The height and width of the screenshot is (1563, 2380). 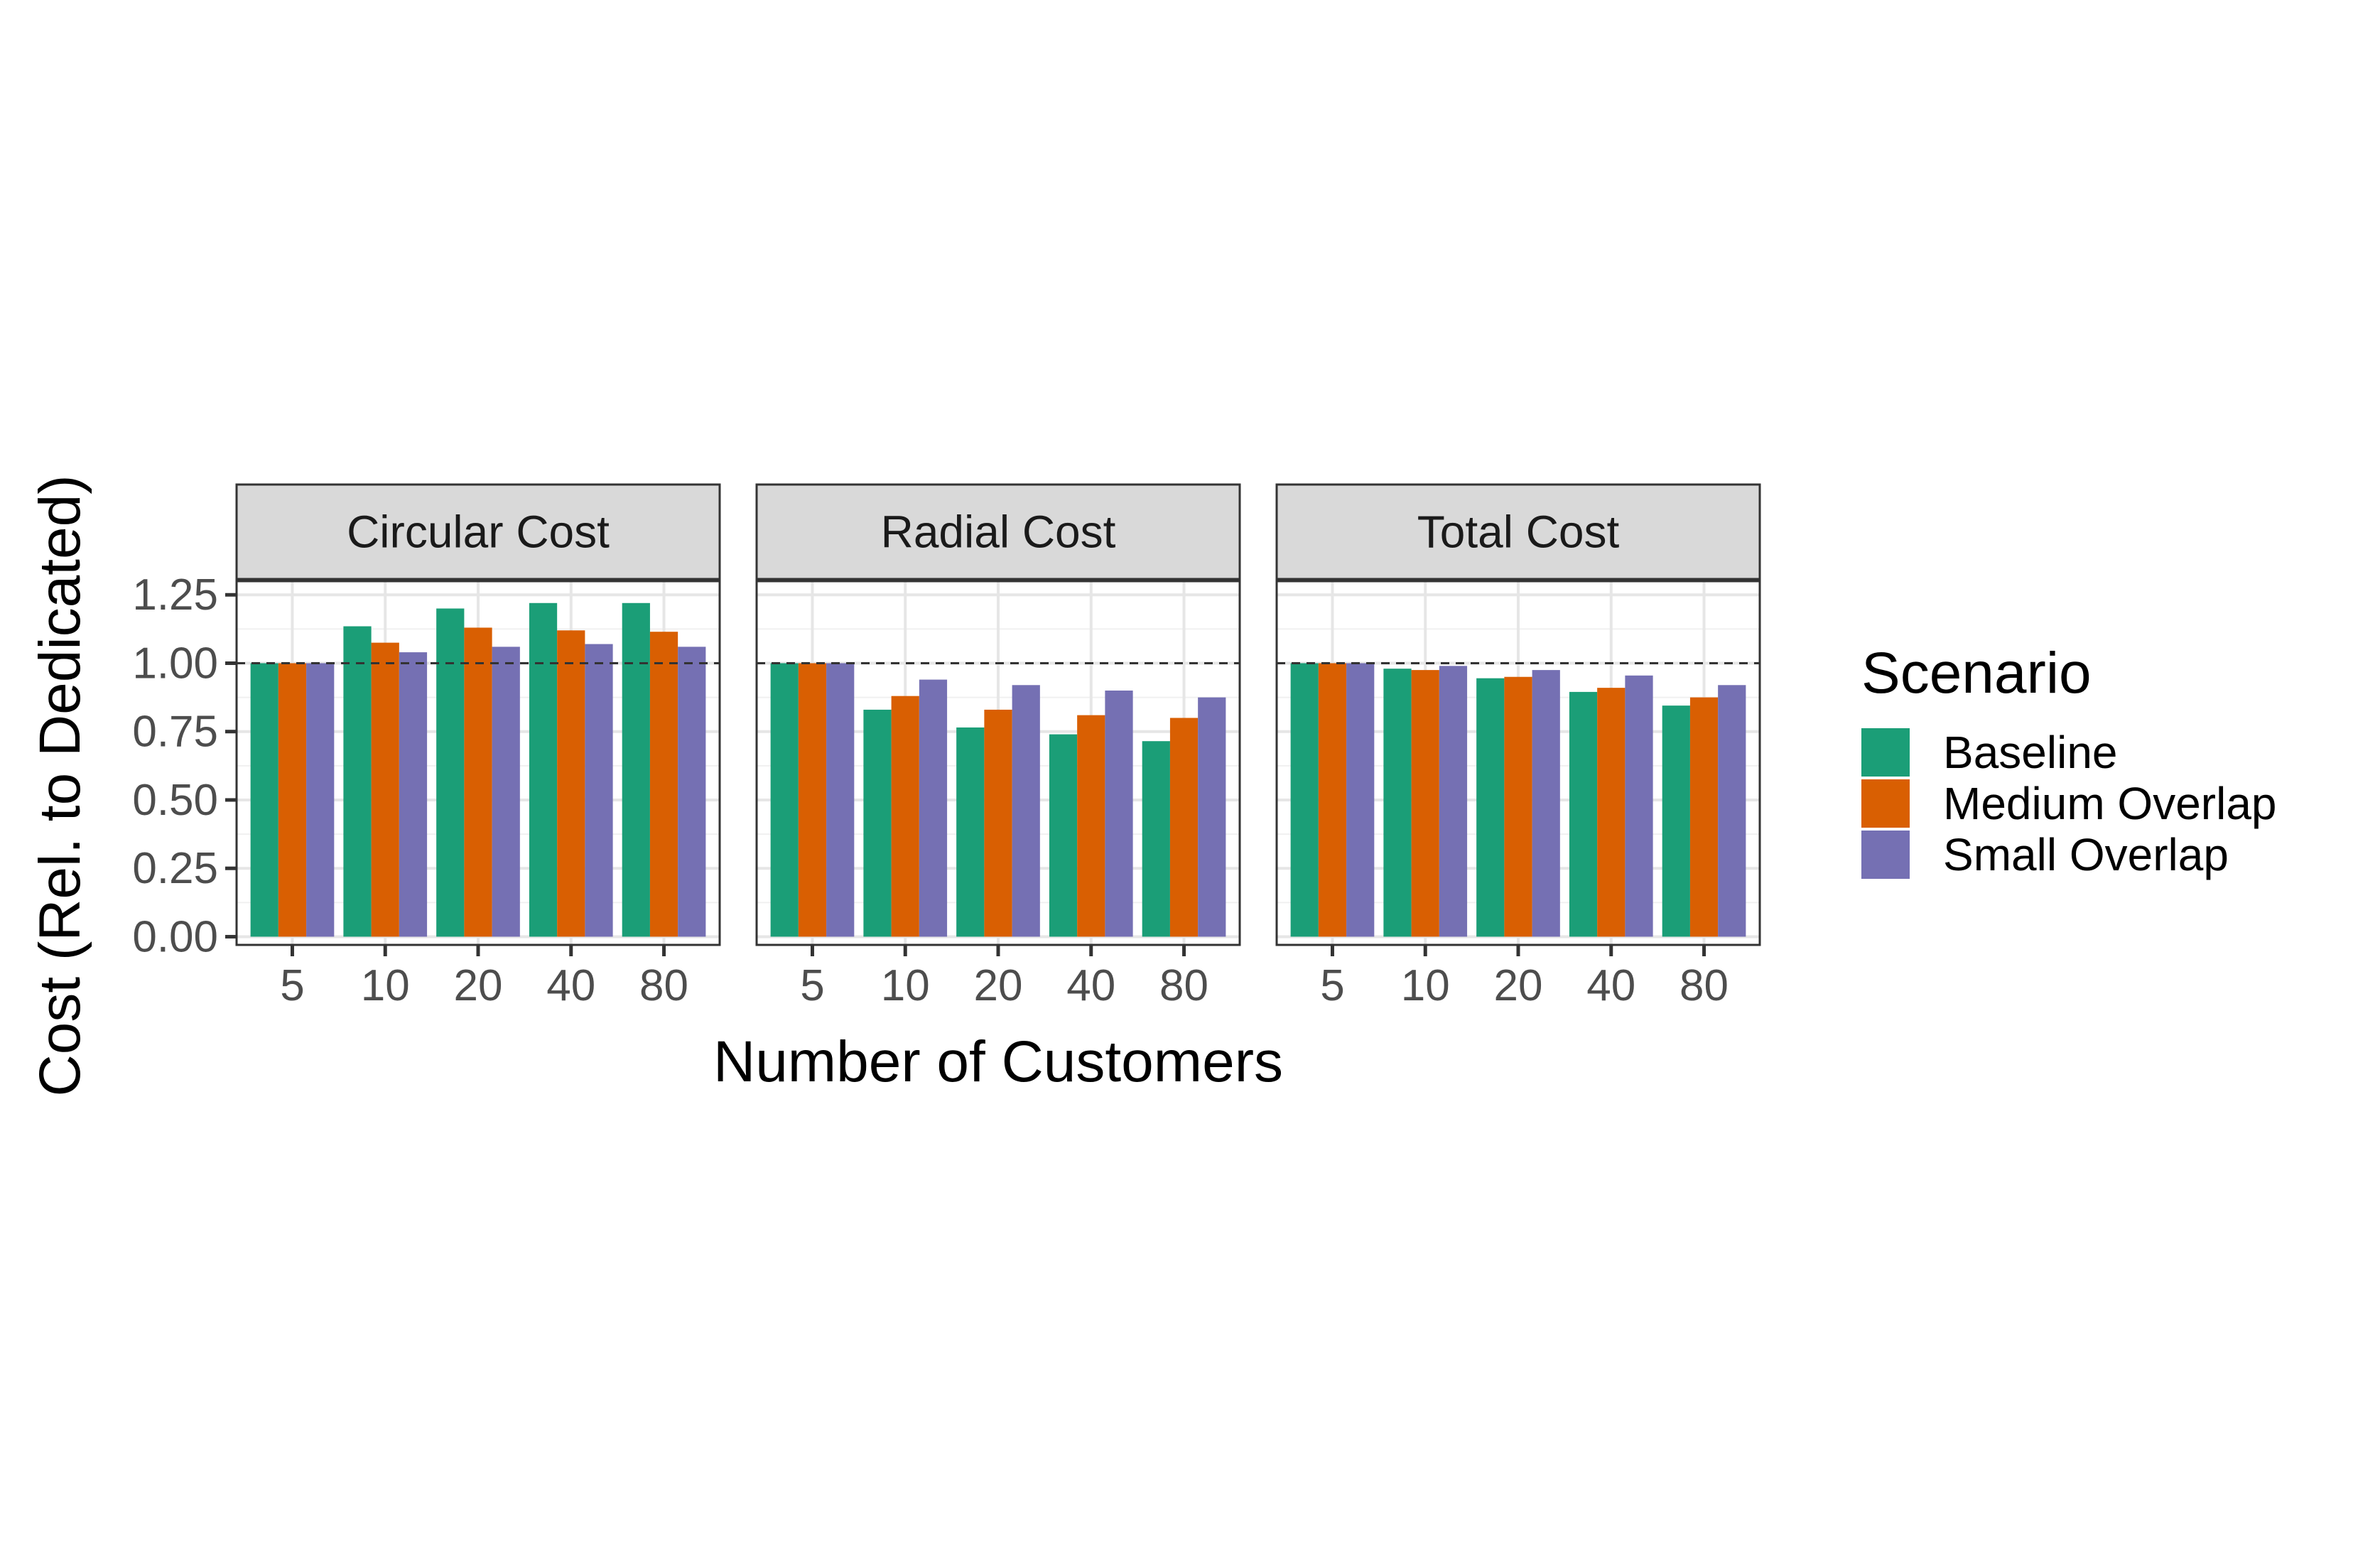 What do you see at coordinates (2110, 803) in the screenshot?
I see `legend-label-medium-overlap: Medium Overlap` at bounding box center [2110, 803].